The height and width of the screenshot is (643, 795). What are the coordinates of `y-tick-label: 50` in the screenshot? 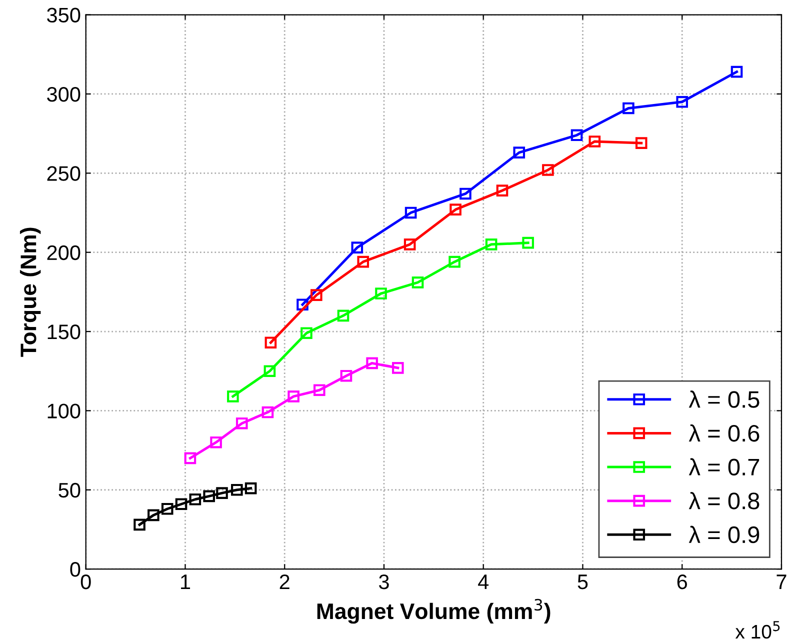 It's located at (69, 490).